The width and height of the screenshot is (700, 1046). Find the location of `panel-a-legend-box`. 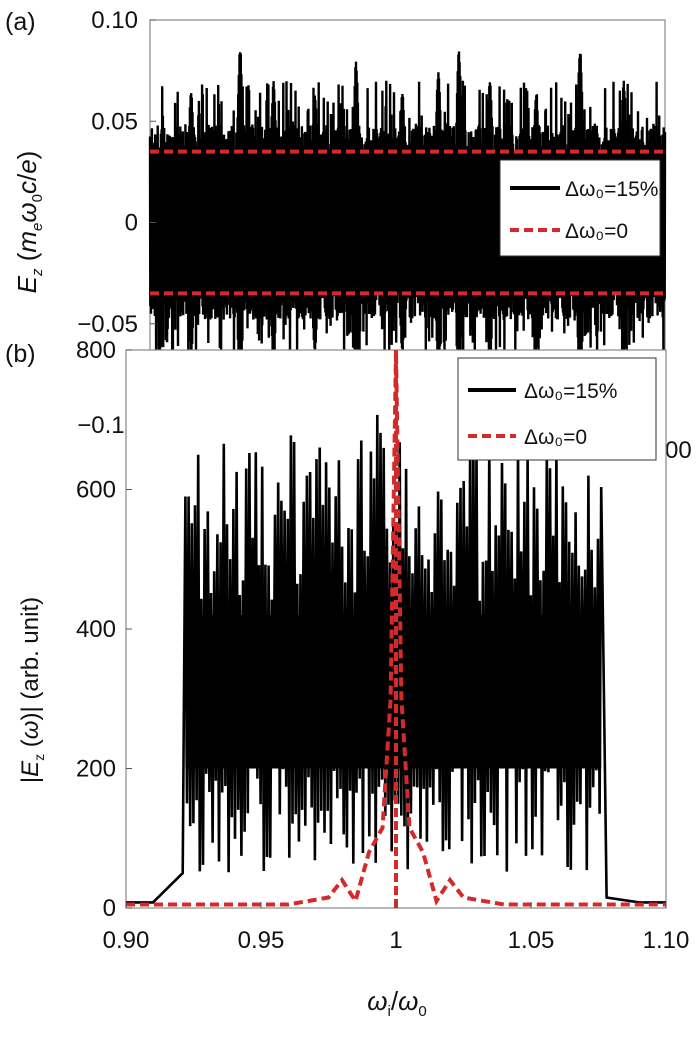

panel-a-legend-box is located at coordinates (580, 208).